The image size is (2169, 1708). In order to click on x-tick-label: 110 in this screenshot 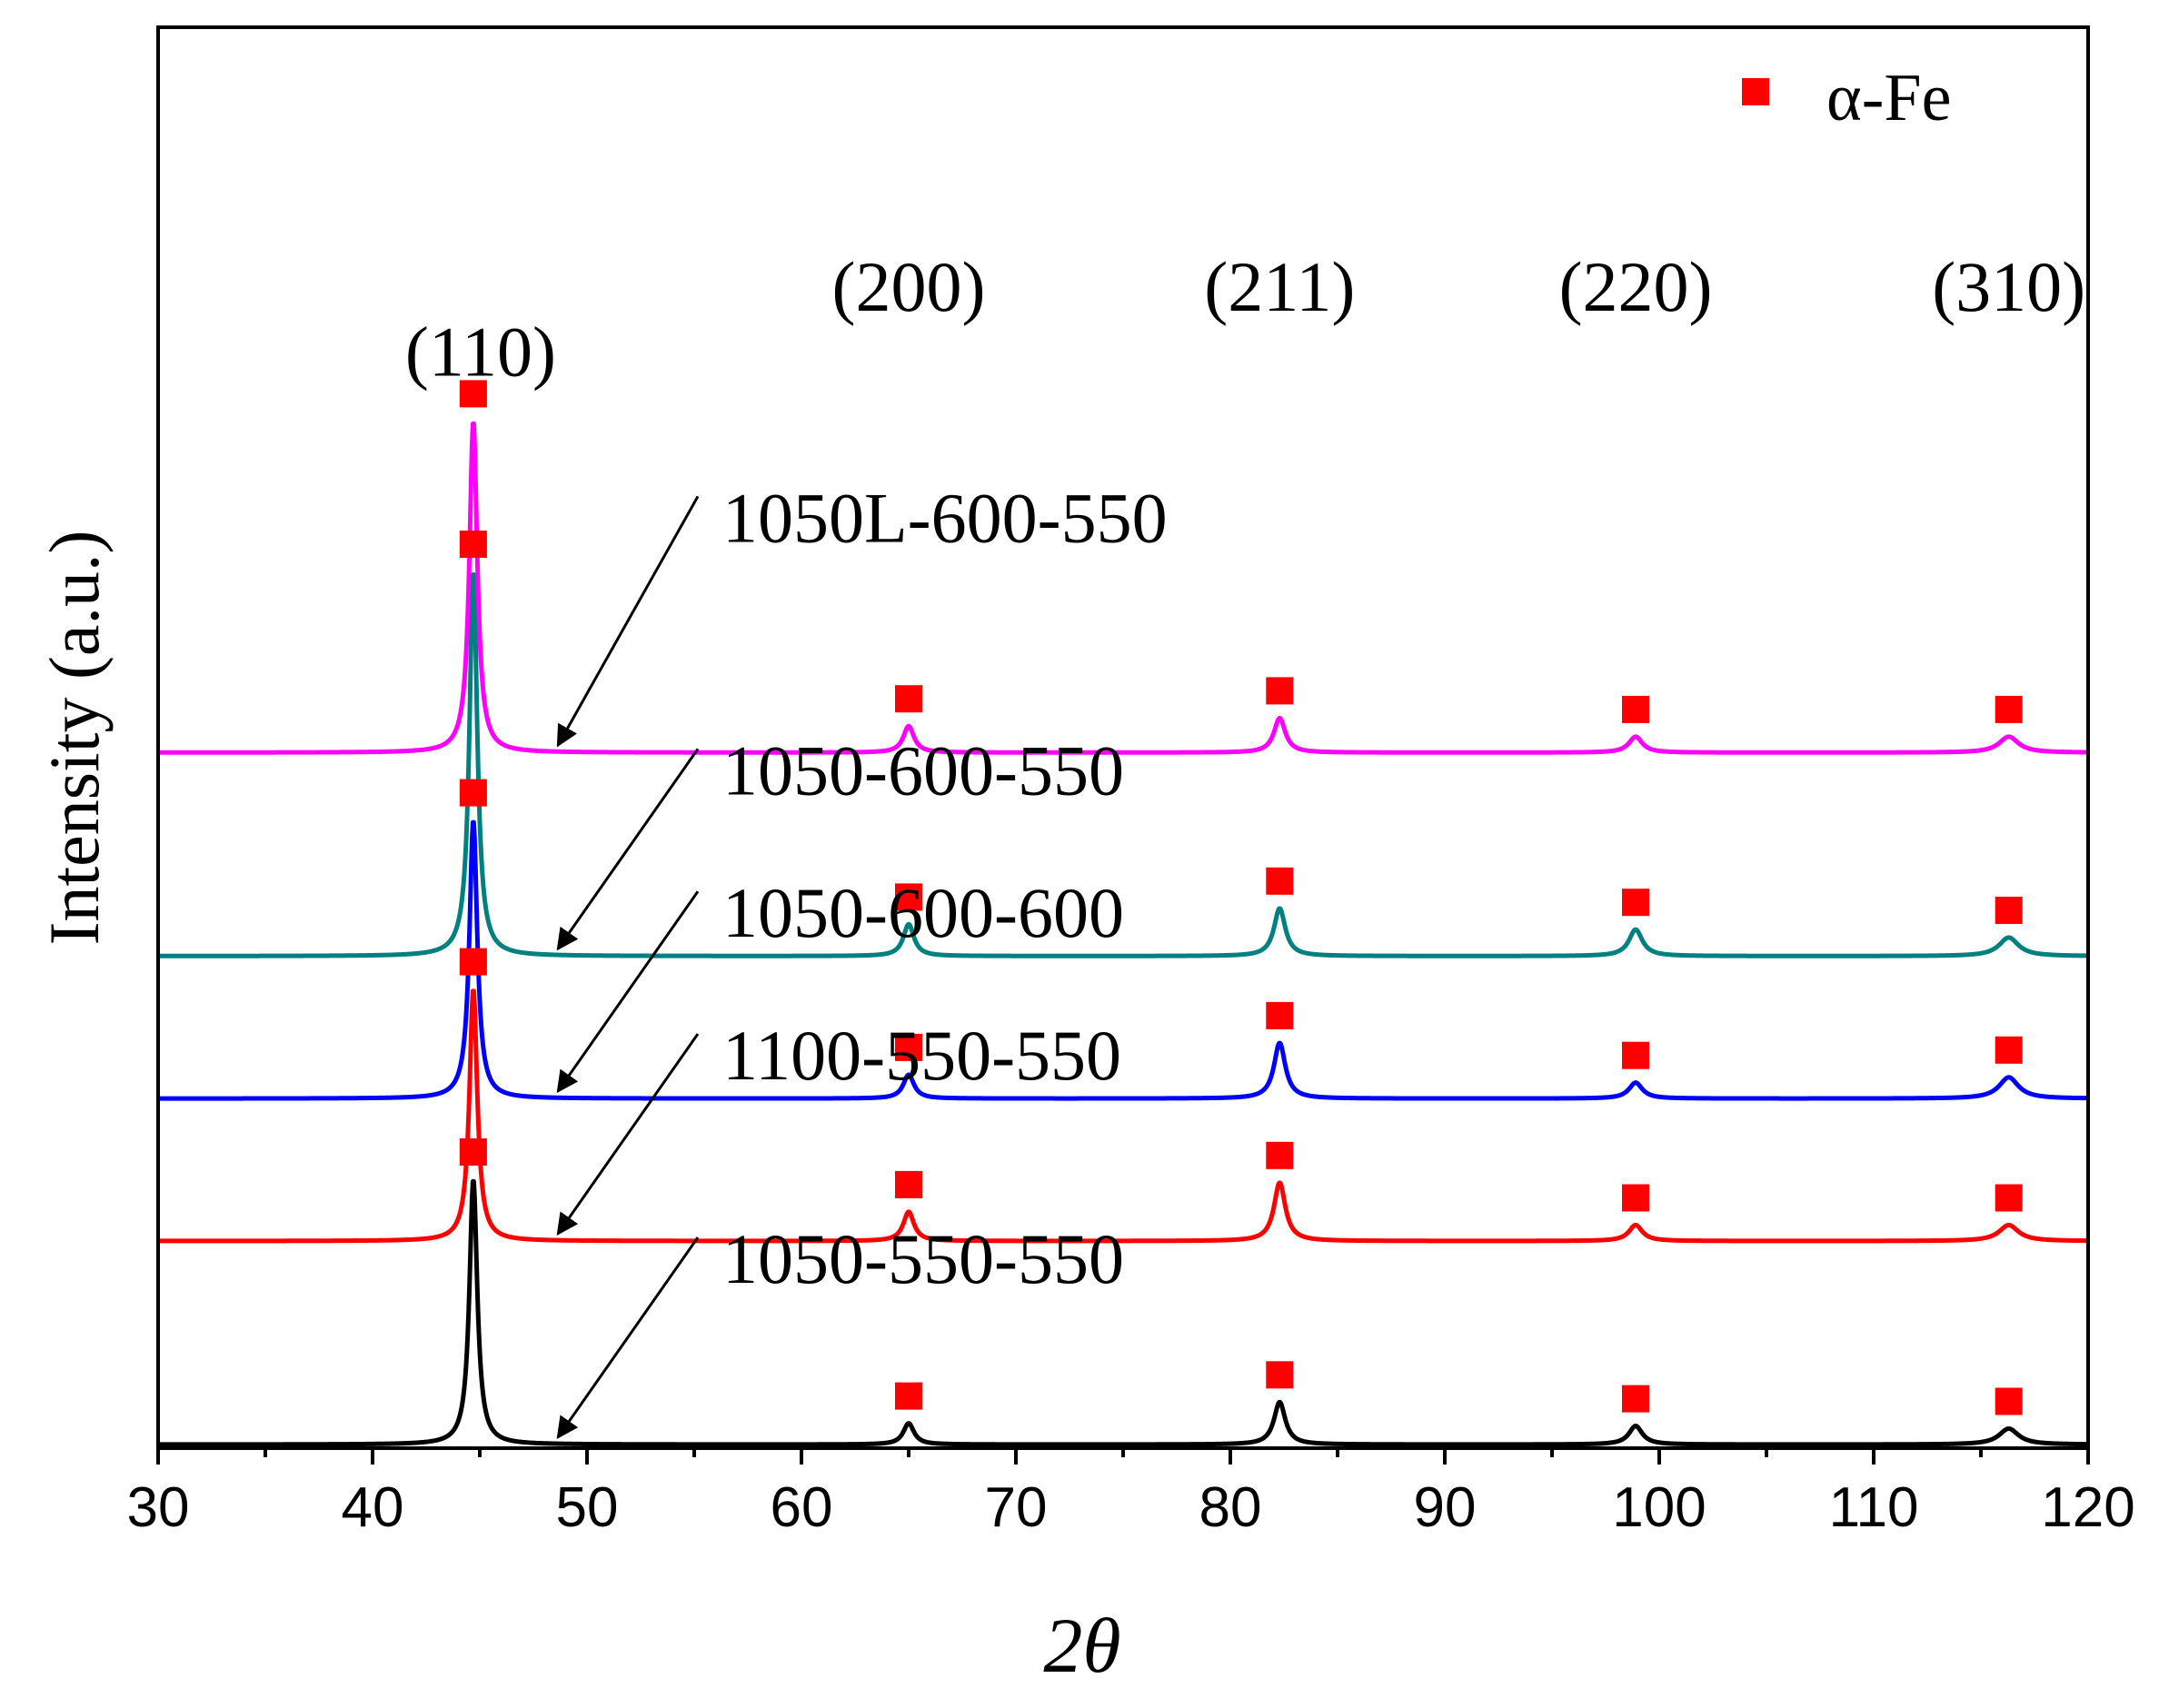, I will do `click(1874, 1507)`.